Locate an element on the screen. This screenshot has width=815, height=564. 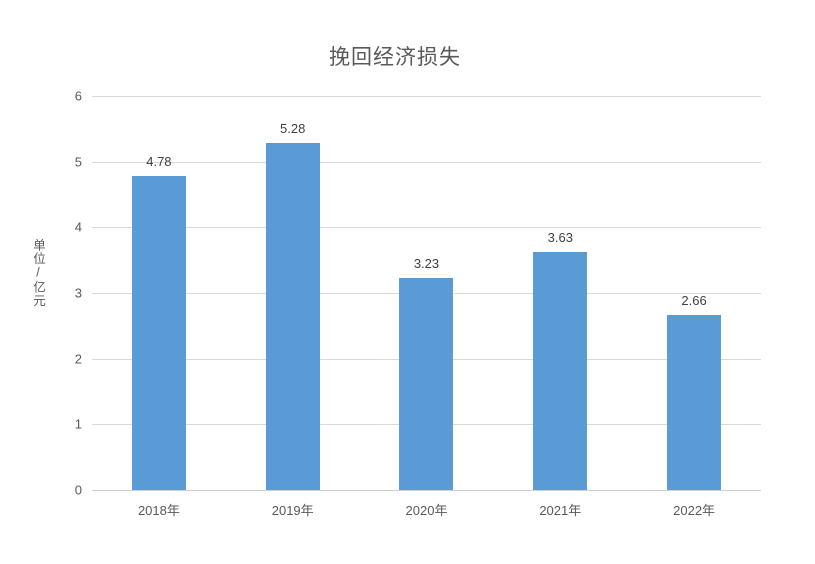
y-tick-label: 3 is located at coordinates (78, 293).